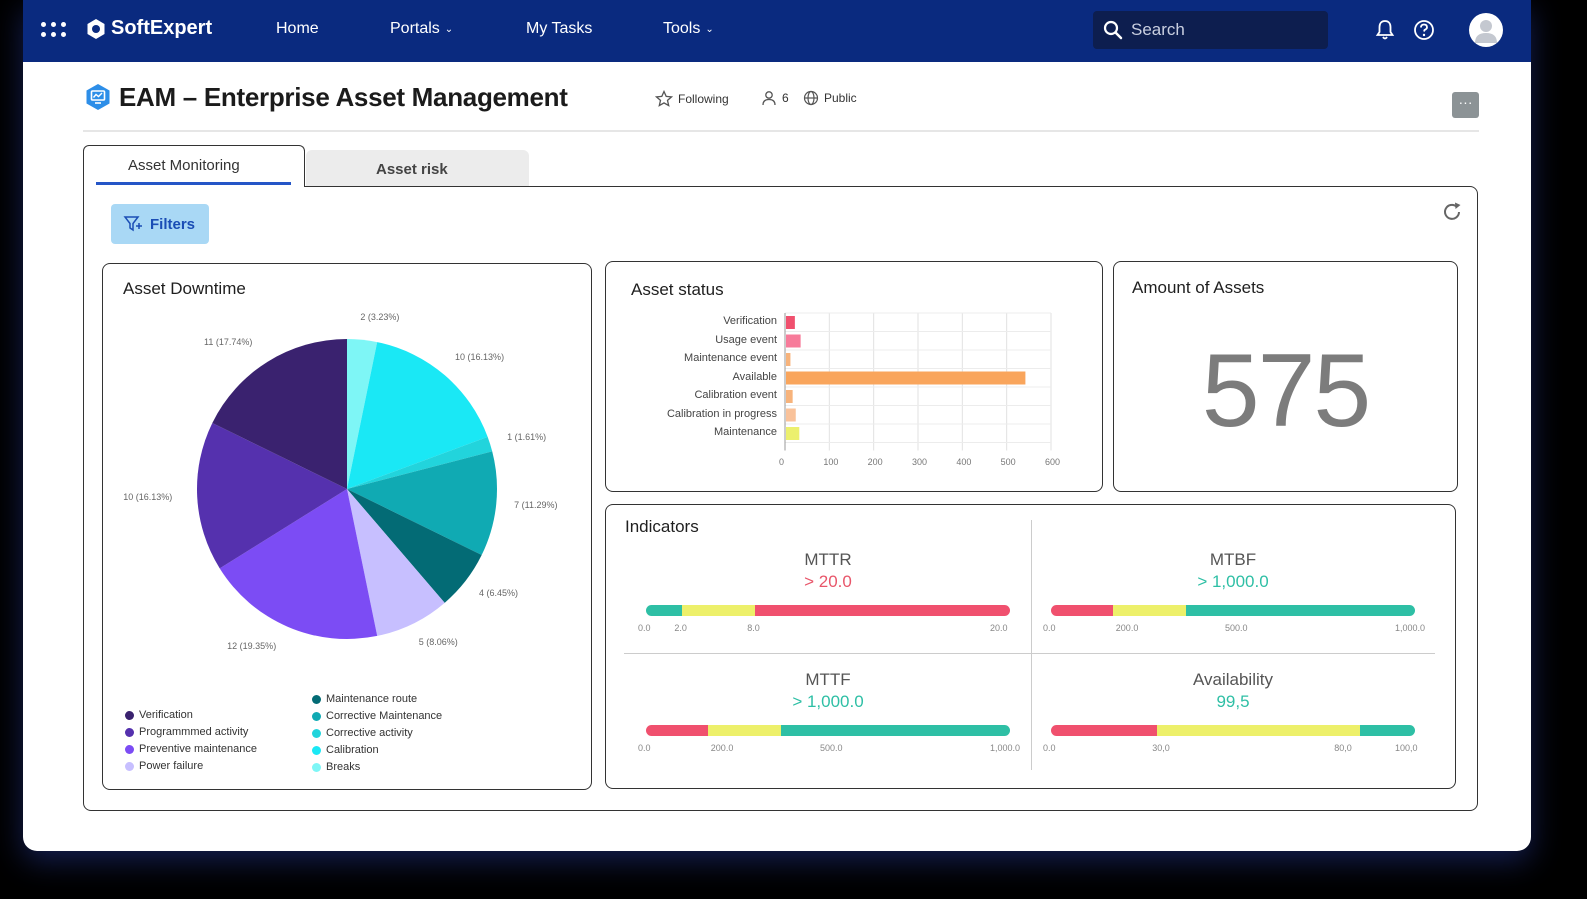  I want to click on nav-my-tasks: My Tasks, so click(559, 29).